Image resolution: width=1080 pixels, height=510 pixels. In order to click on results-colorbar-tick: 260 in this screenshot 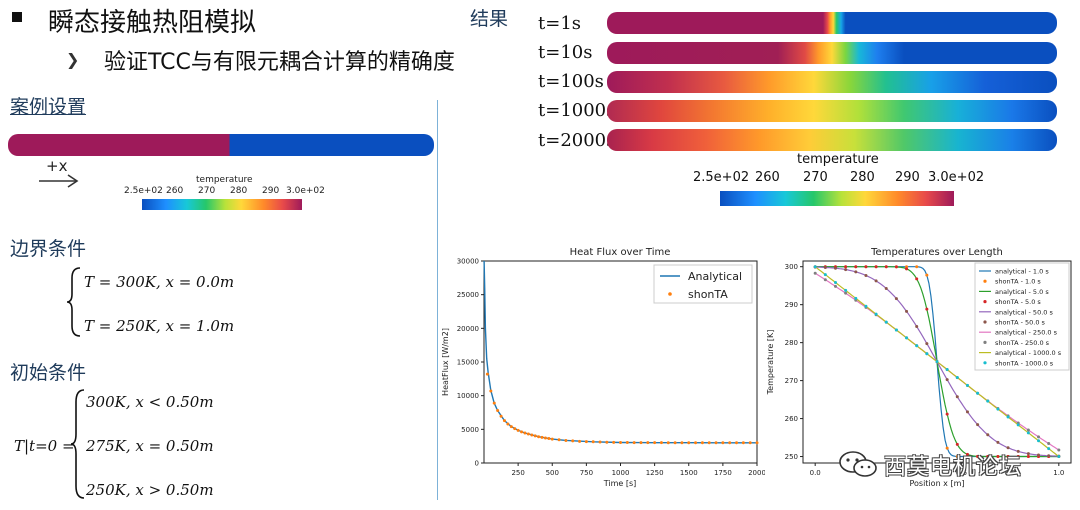, I will do `click(767, 177)`.